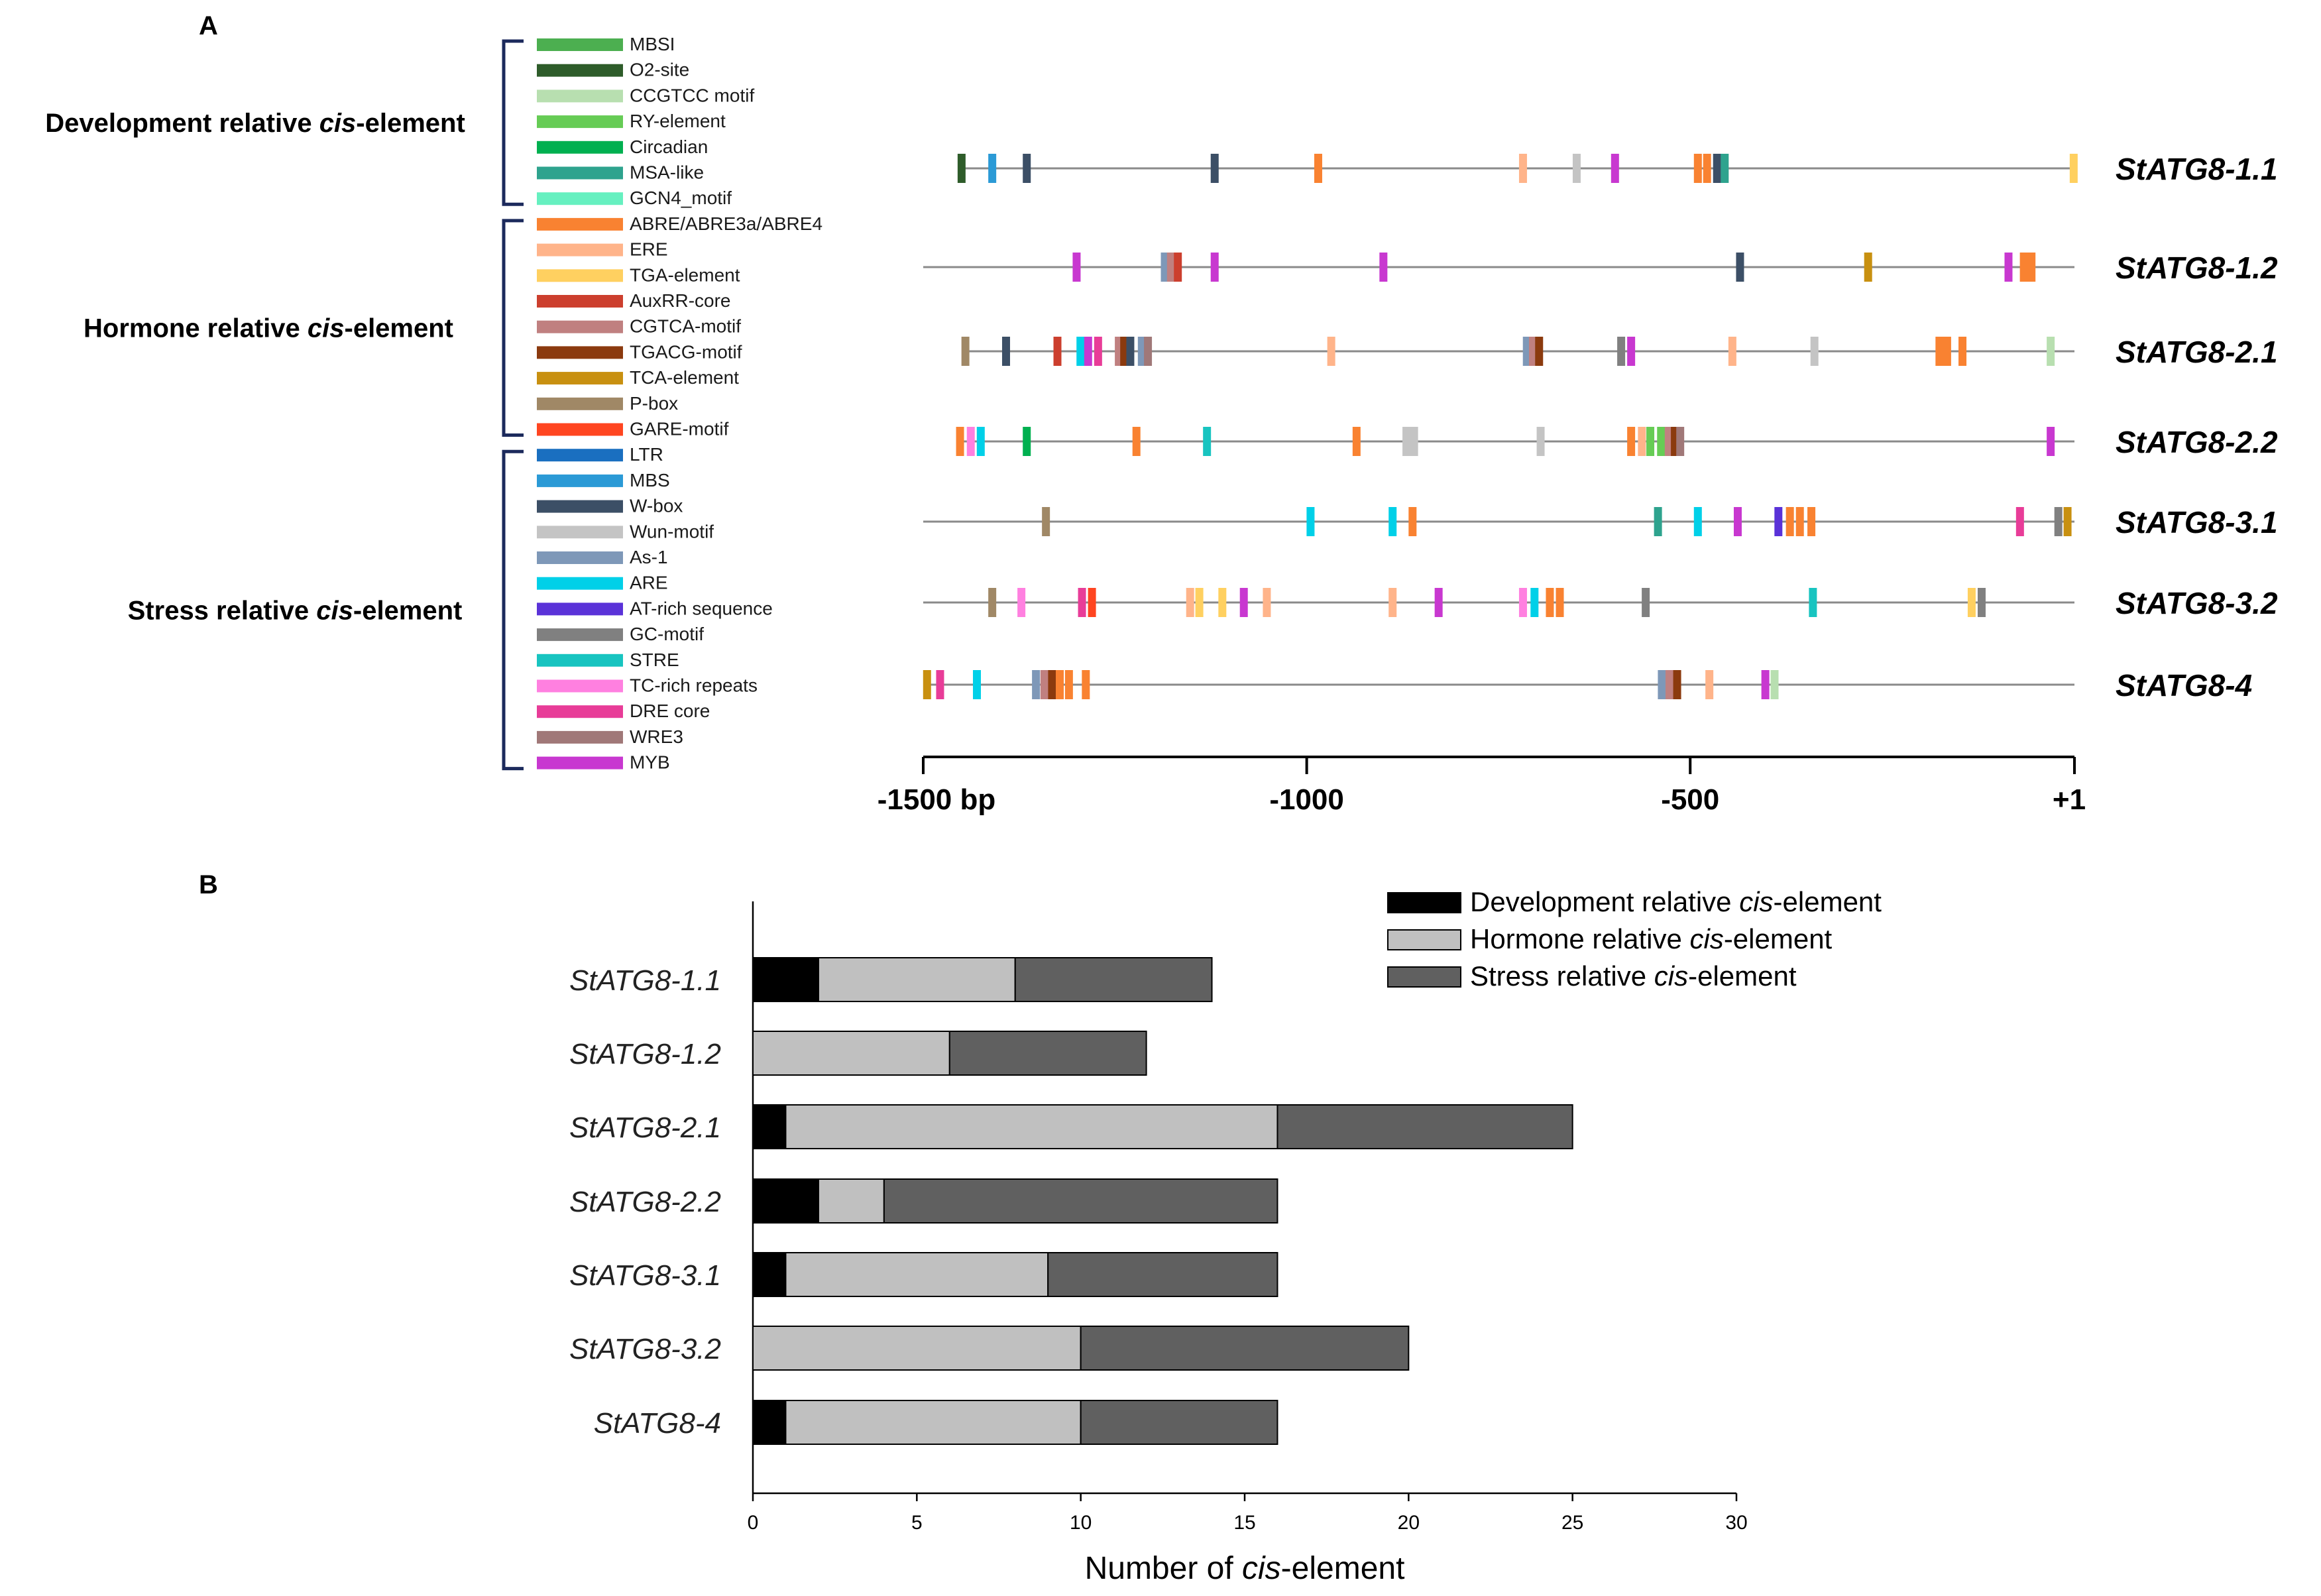  I want to click on bar-statg8-2-2-stress-relative-cis-element, so click(1080, 1201).